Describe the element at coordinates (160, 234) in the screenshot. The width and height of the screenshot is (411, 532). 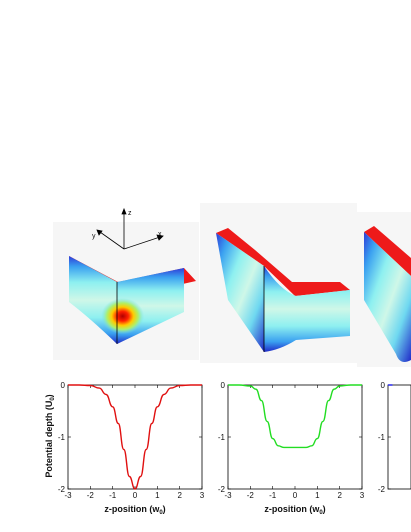
I see `axis-x-label: x` at that location.